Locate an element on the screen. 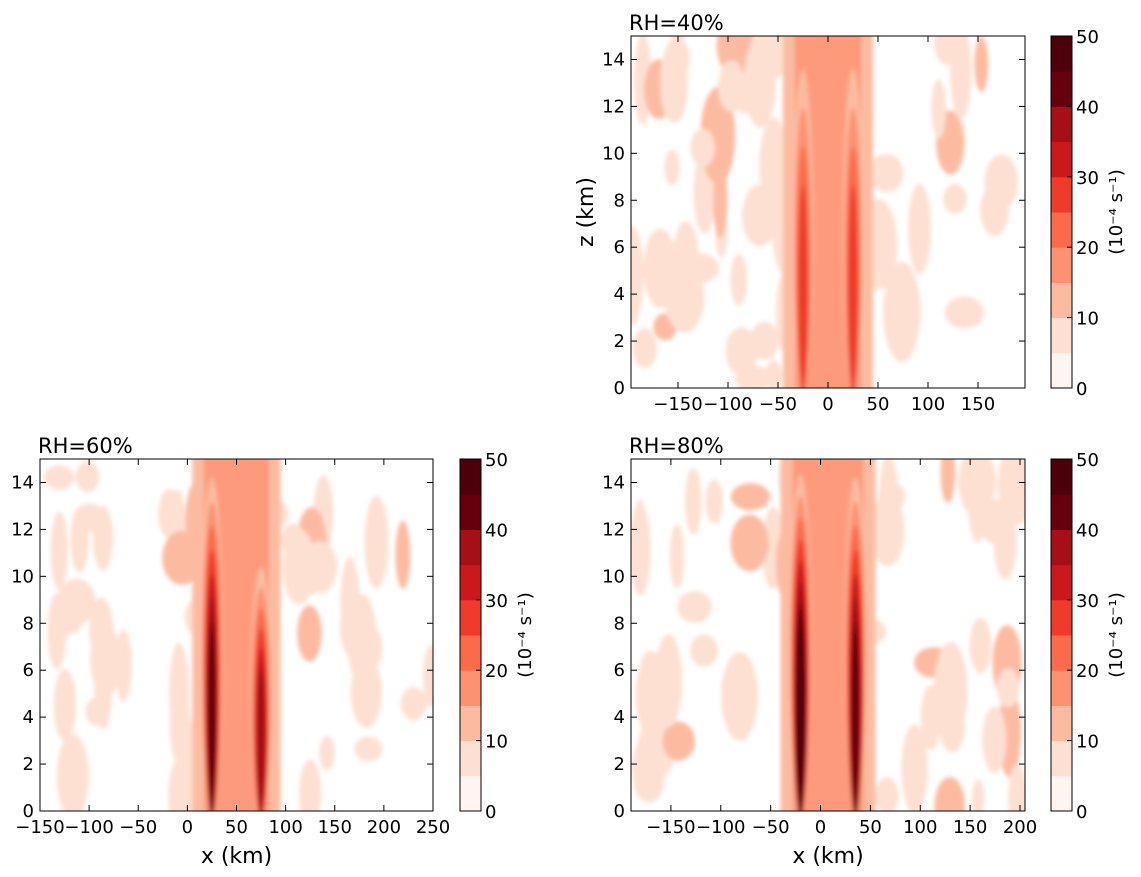  x-tick-label: 200 is located at coordinates (1020, 827).